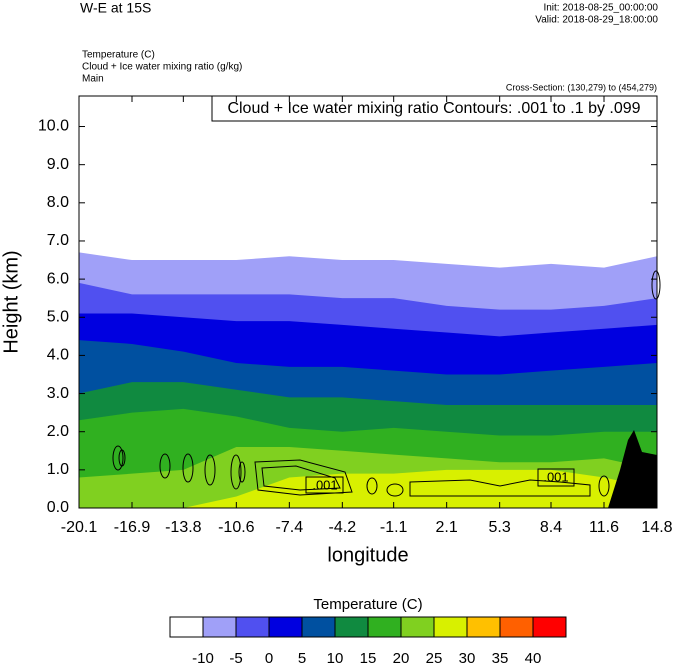 This screenshot has height=667, width=674. Describe the element at coordinates (58, 469) in the screenshot. I see `y-tick-label: 1.0` at that location.